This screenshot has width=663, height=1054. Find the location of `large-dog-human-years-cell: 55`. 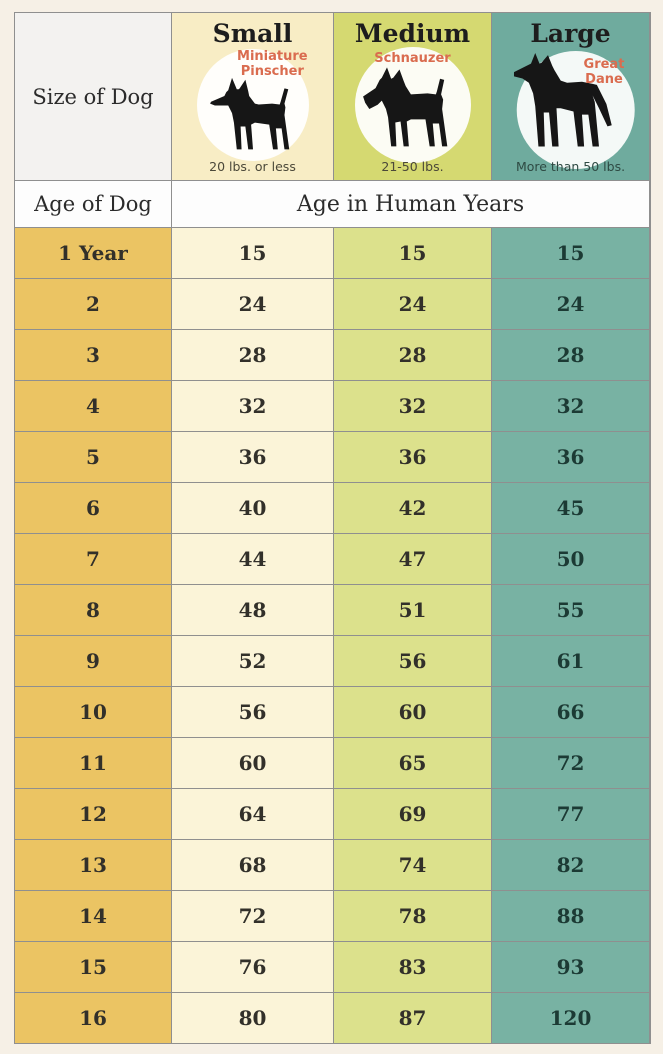

large-dog-human-years-cell: 55 is located at coordinates (570, 610).